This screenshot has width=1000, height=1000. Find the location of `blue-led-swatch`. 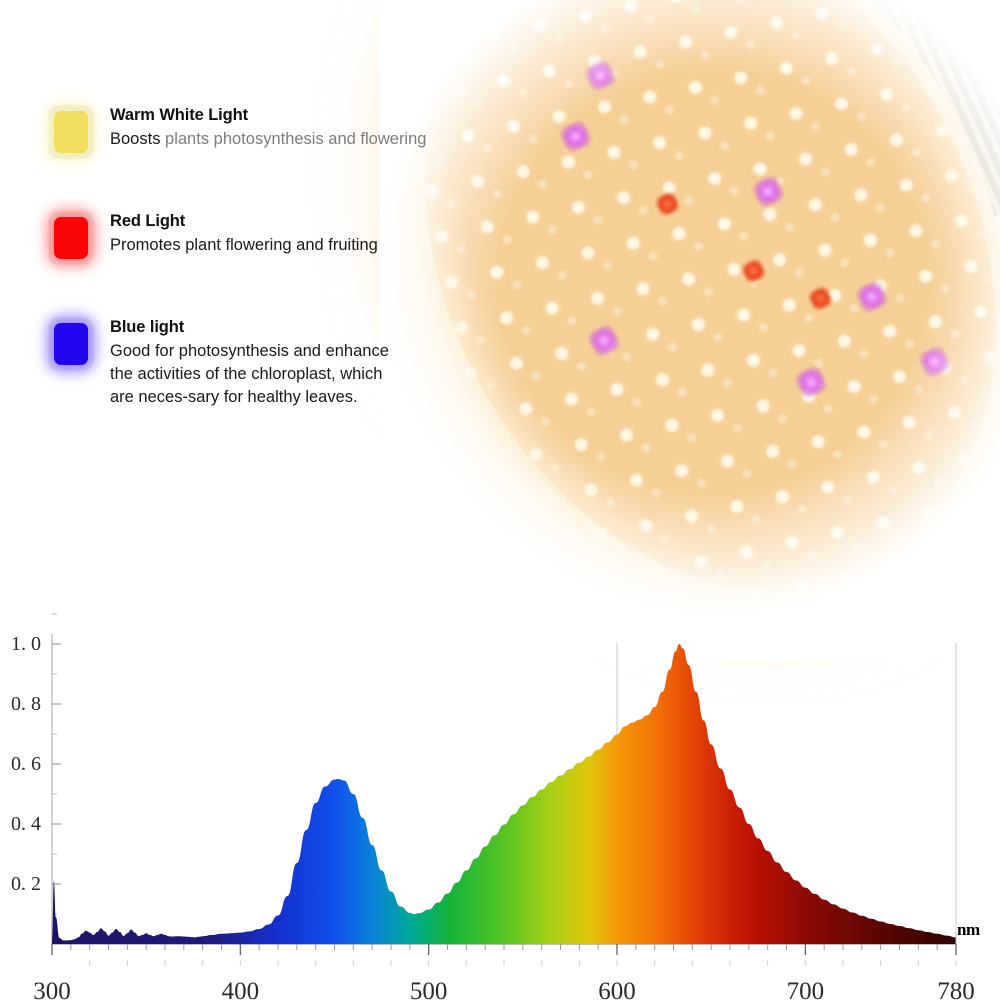

blue-led-swatch is located at coordinates (71, 344).